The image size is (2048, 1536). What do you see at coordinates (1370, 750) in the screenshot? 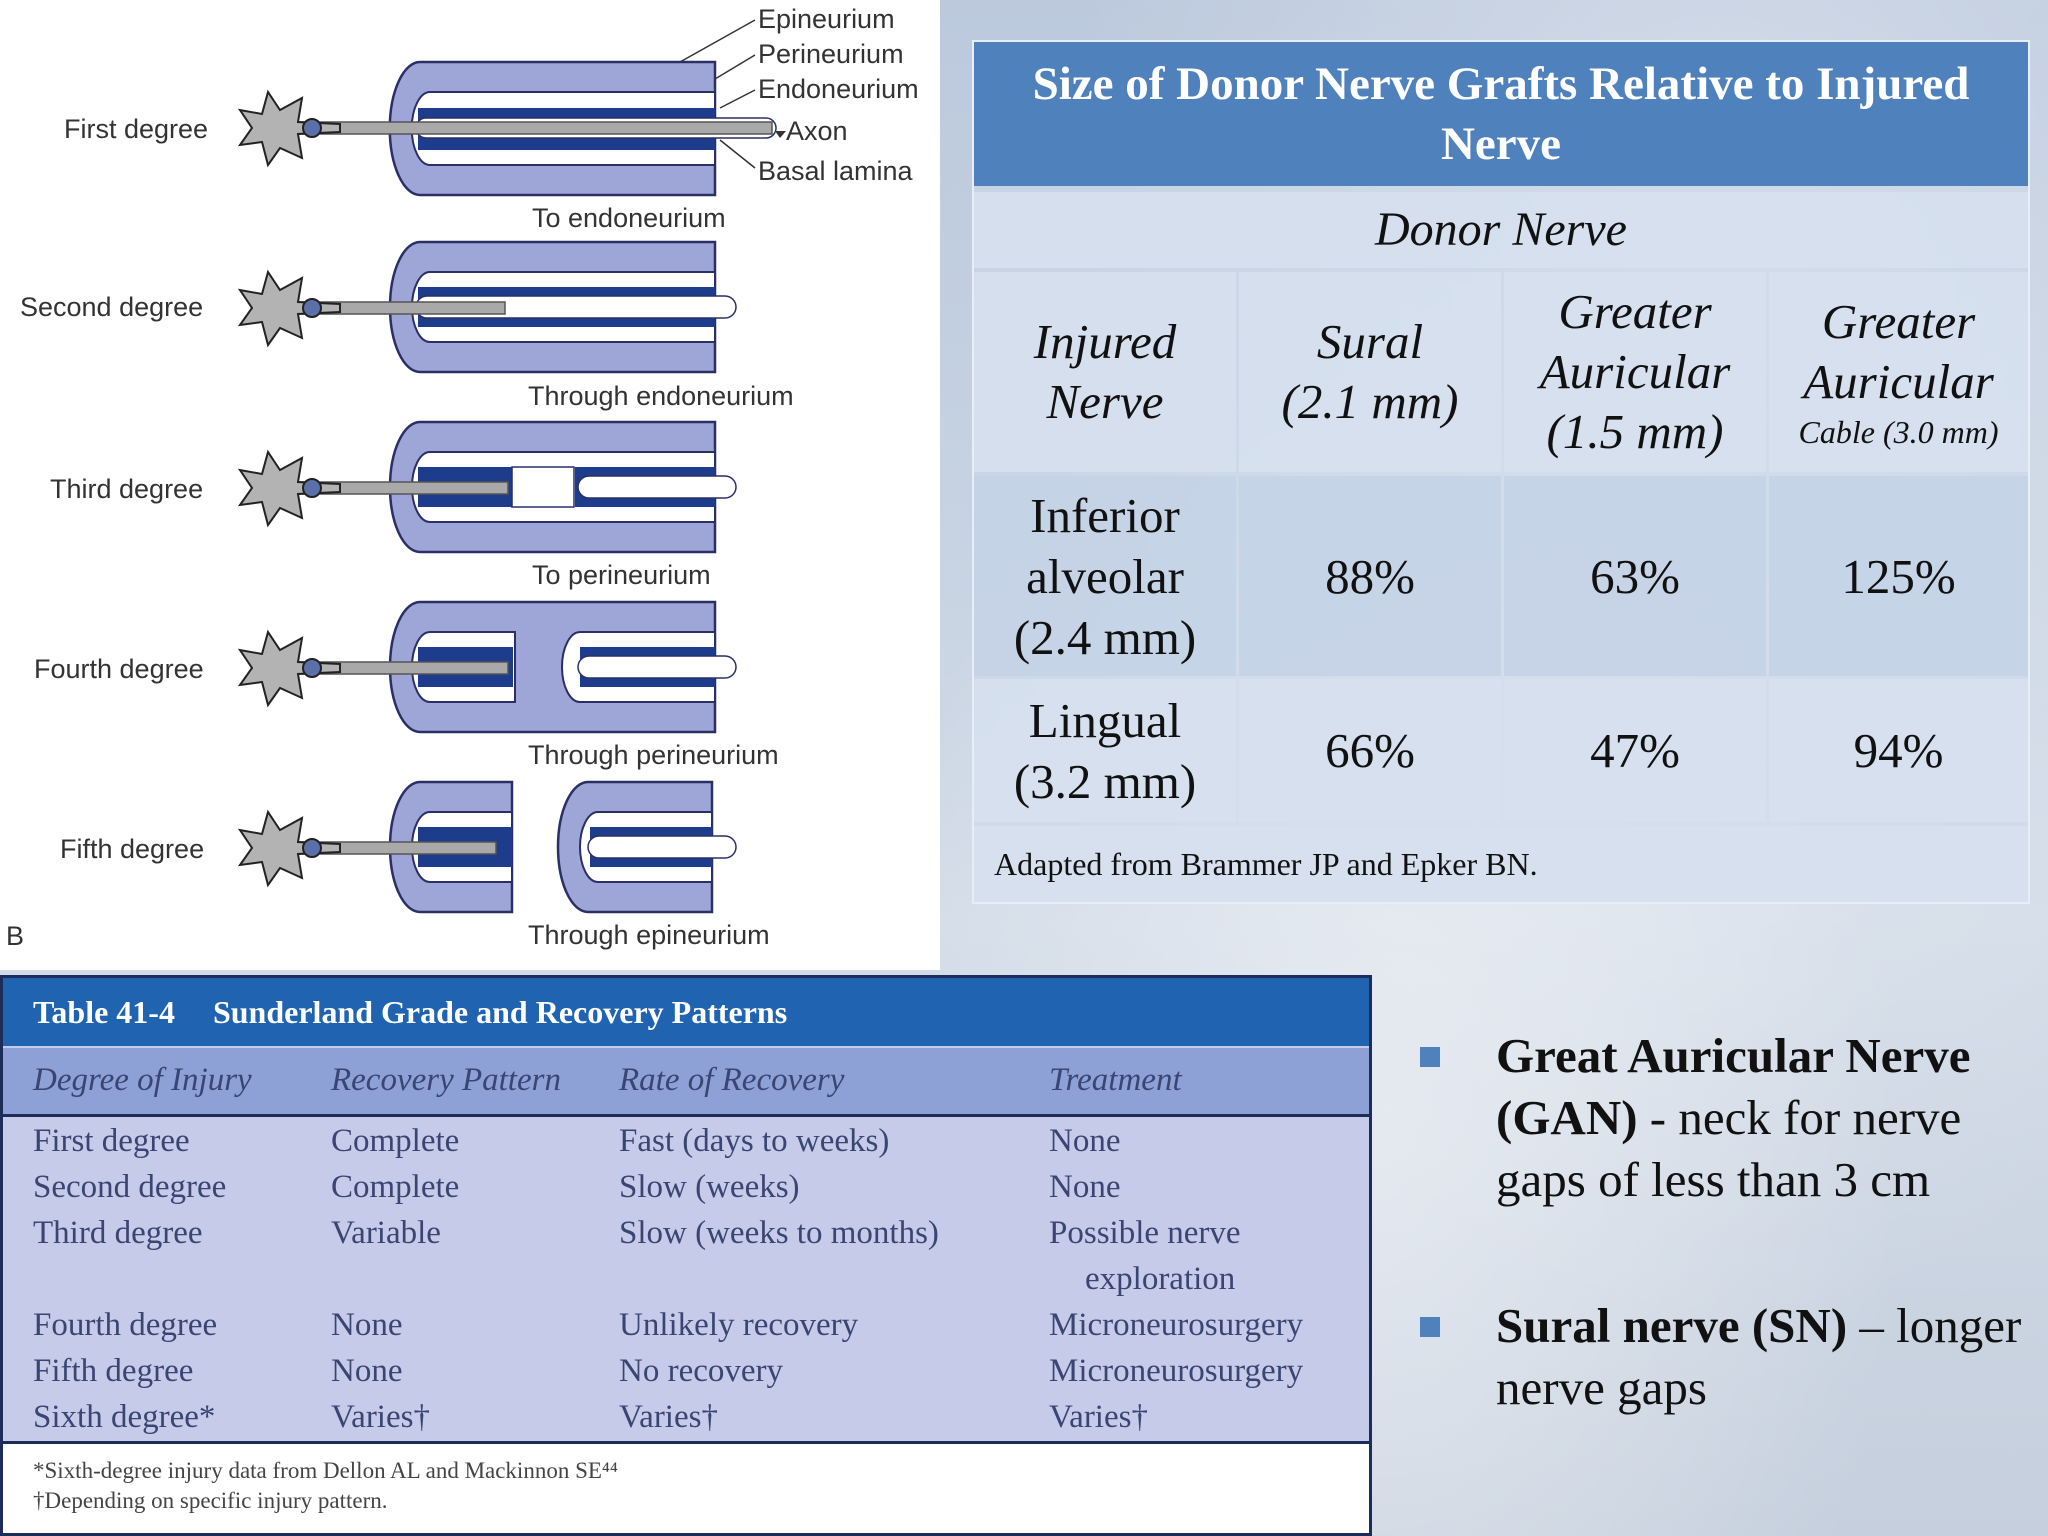
I see `cell-lingual-sural: 66%` at bounding box center [1370, 750].